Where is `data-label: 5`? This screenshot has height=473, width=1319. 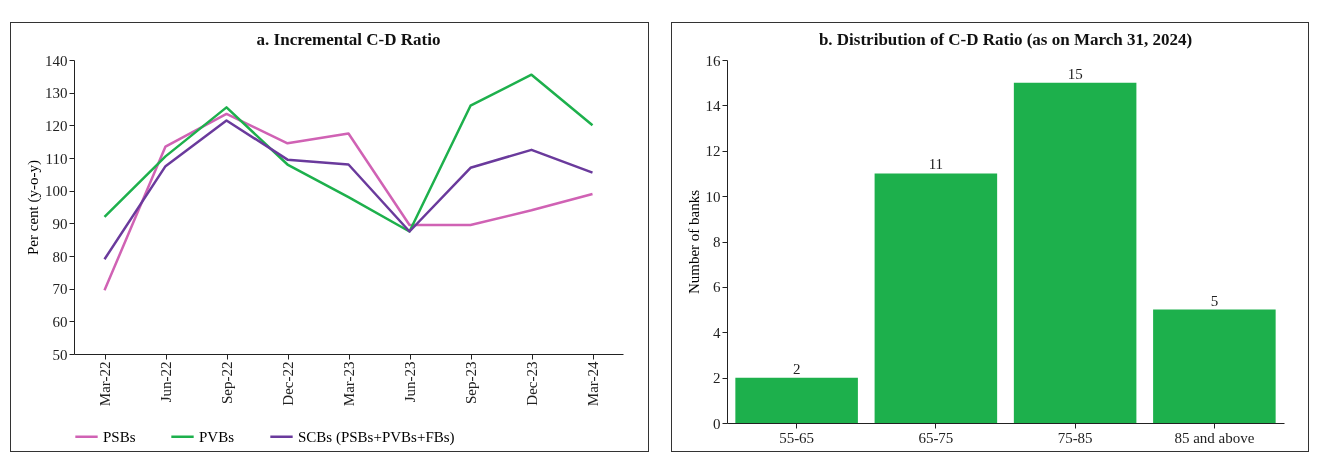
data-label: 5 is located at coordinates (1214, 300).